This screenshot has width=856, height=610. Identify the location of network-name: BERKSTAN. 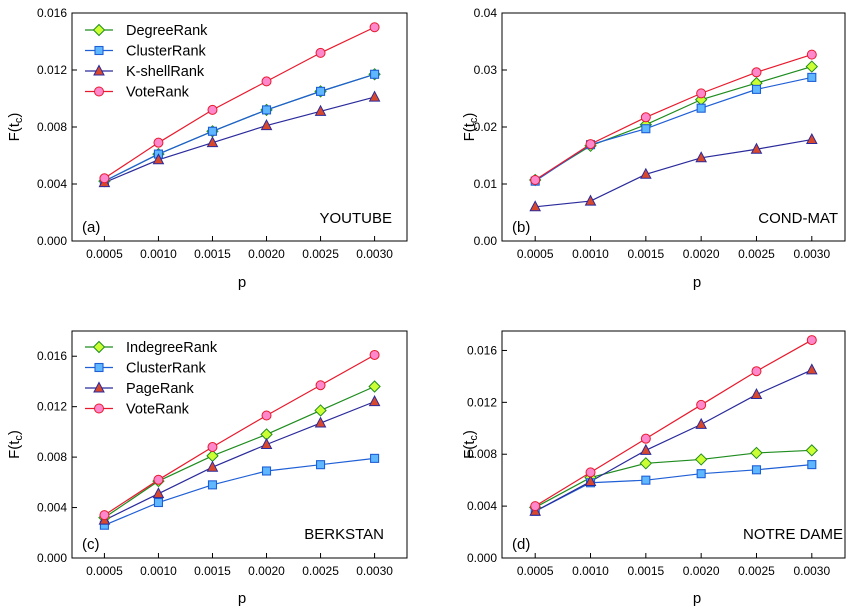
(344, 534).